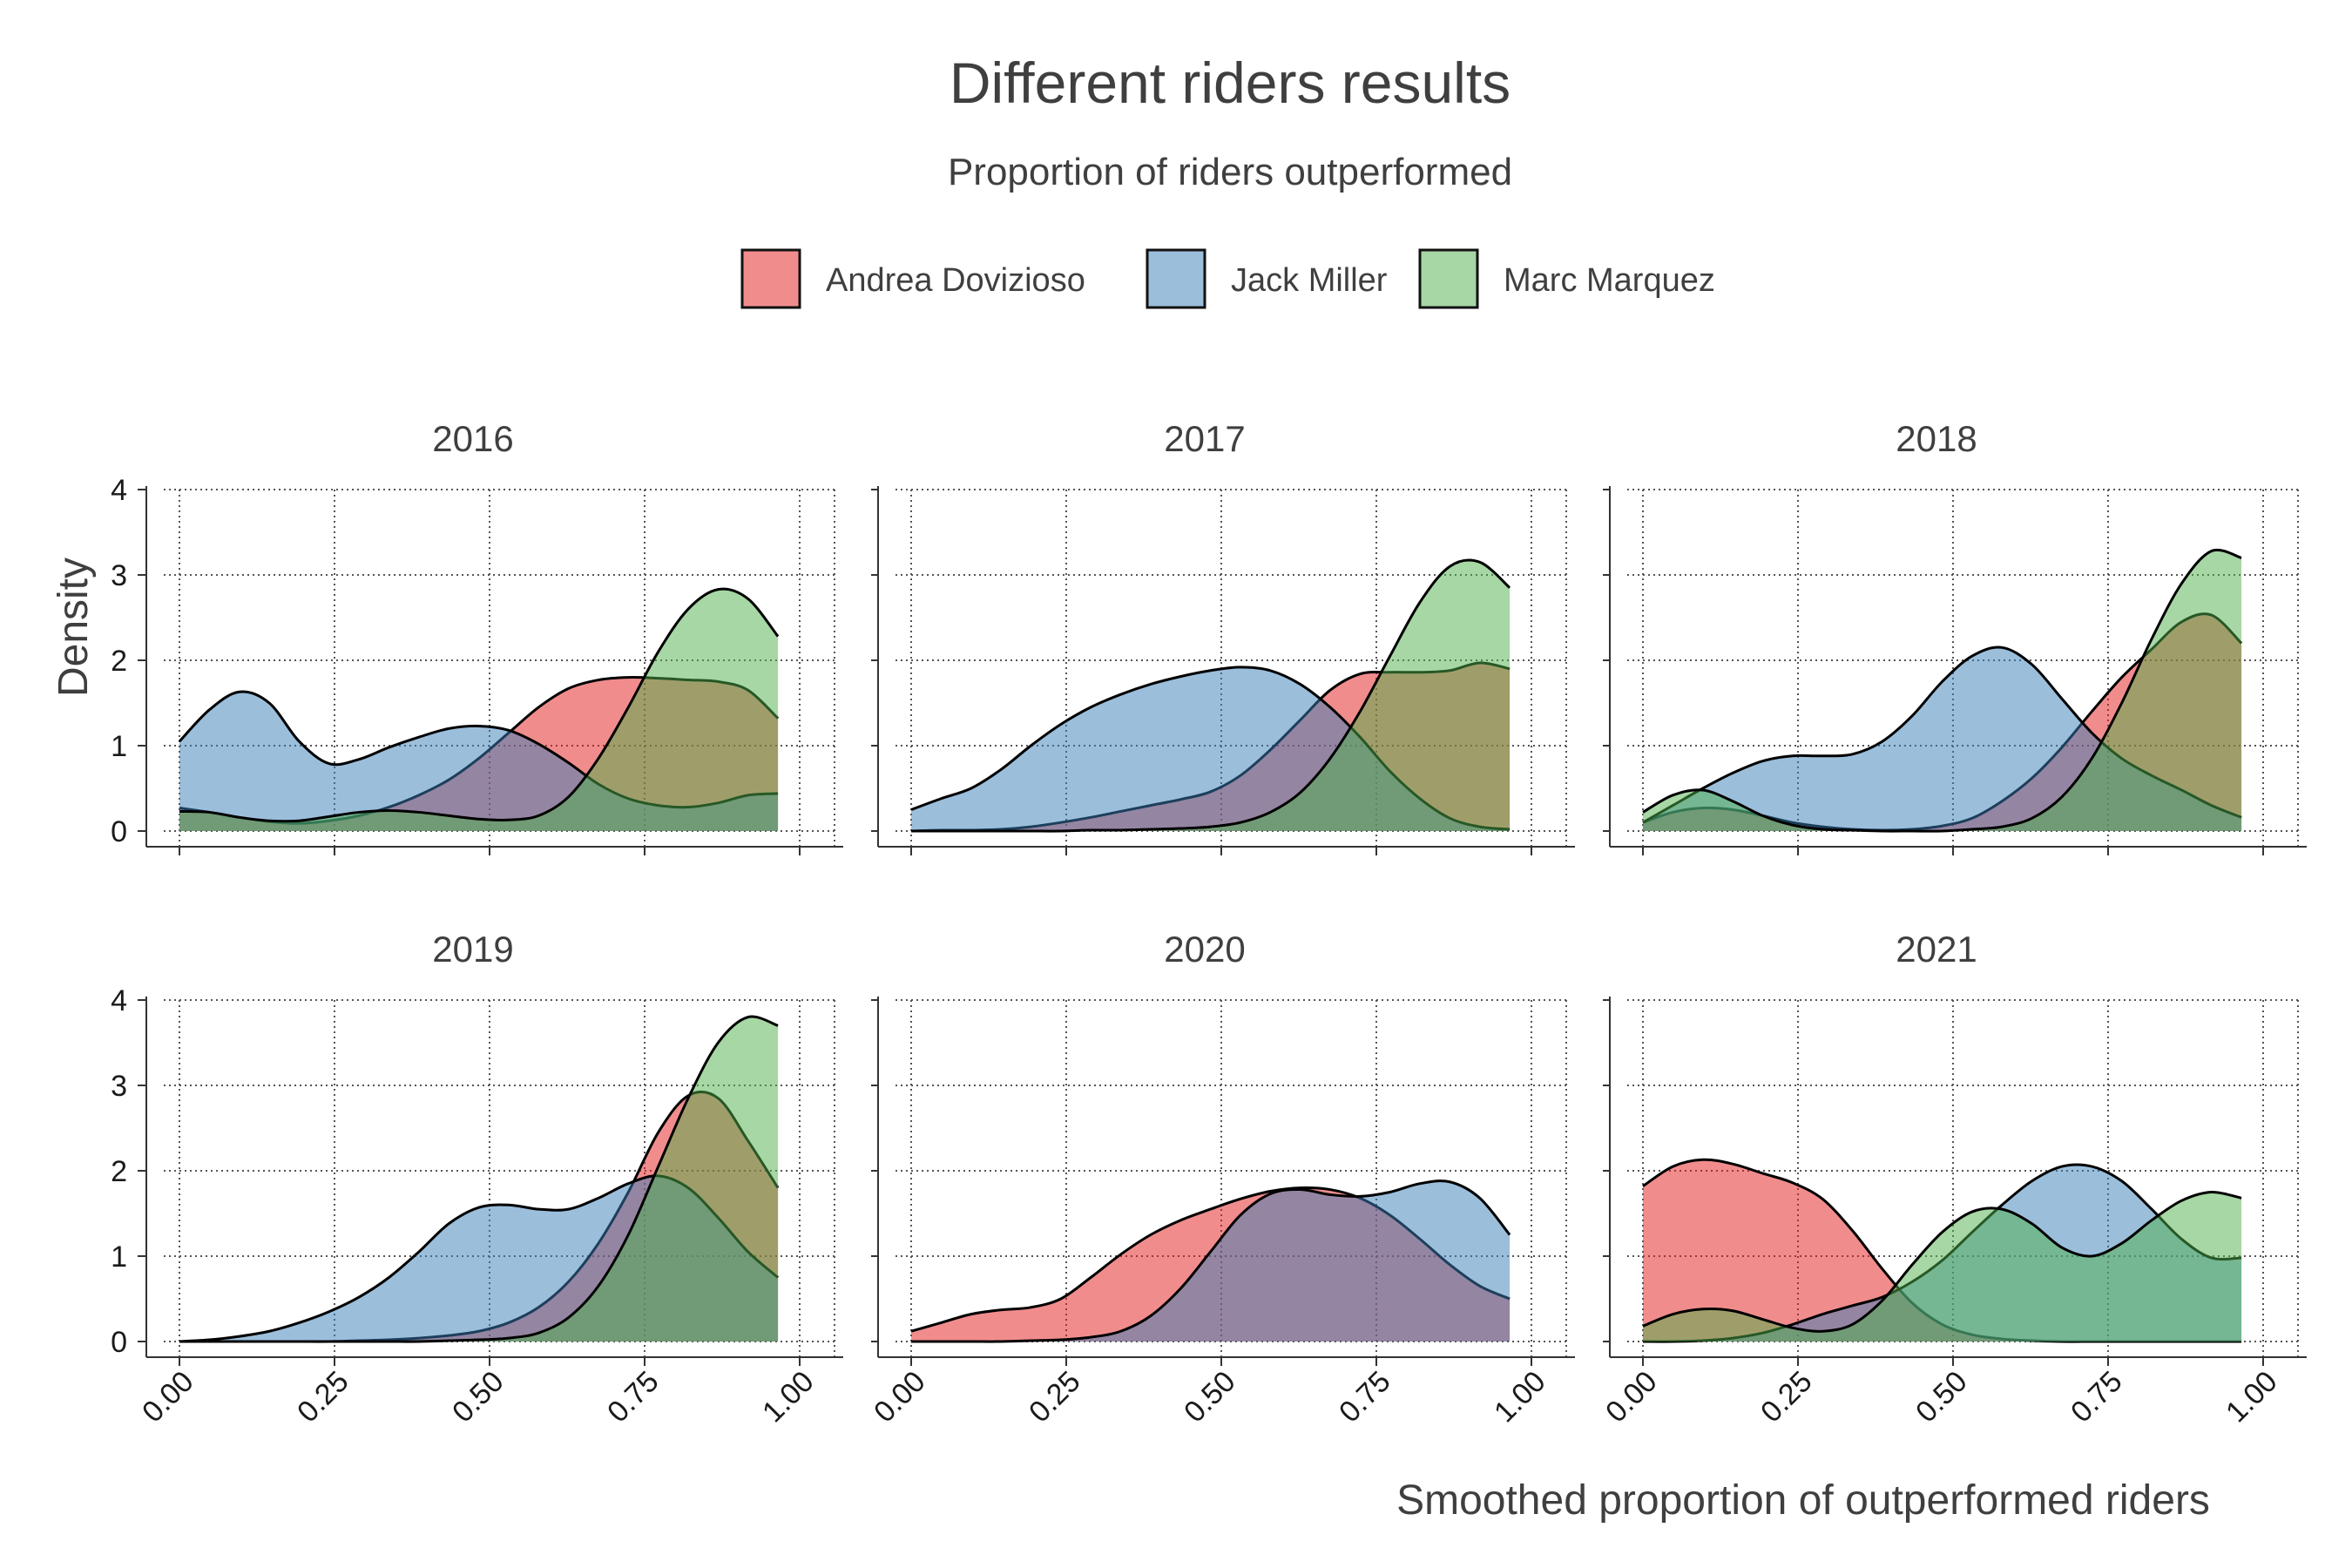  I want to click on panel-2021: 2021 0.00 0.25 0.50 0.75 1.00, so click(1953, 1179).